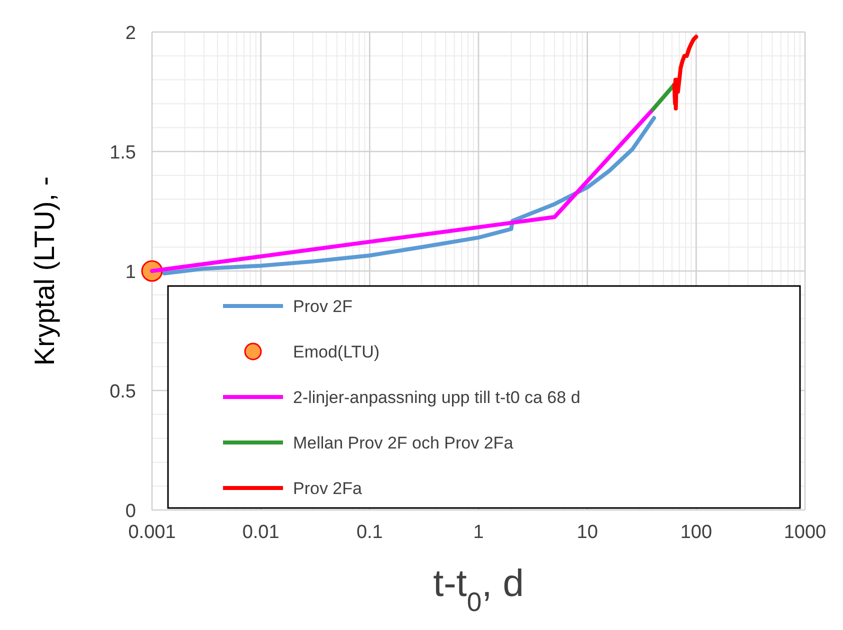 The image size is (843, 630). What do you see at coordinates (805, 532) in the screenshot?
I see `x-tick-label: 1000` at bounding box center [805, 532].